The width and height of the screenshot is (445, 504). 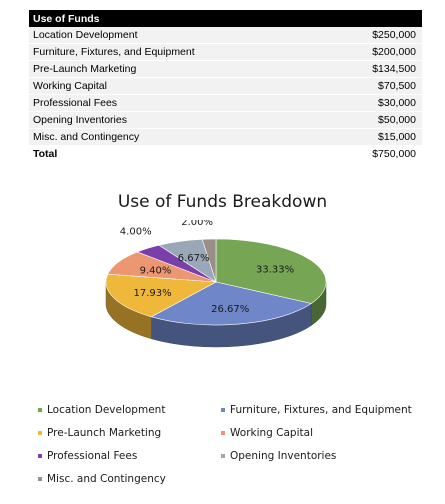 What do you see at coordinates (225, 137) in the screenshot?
I see `table-row: Misc. and Contingency $15,000` at bounding box center [225, 137].